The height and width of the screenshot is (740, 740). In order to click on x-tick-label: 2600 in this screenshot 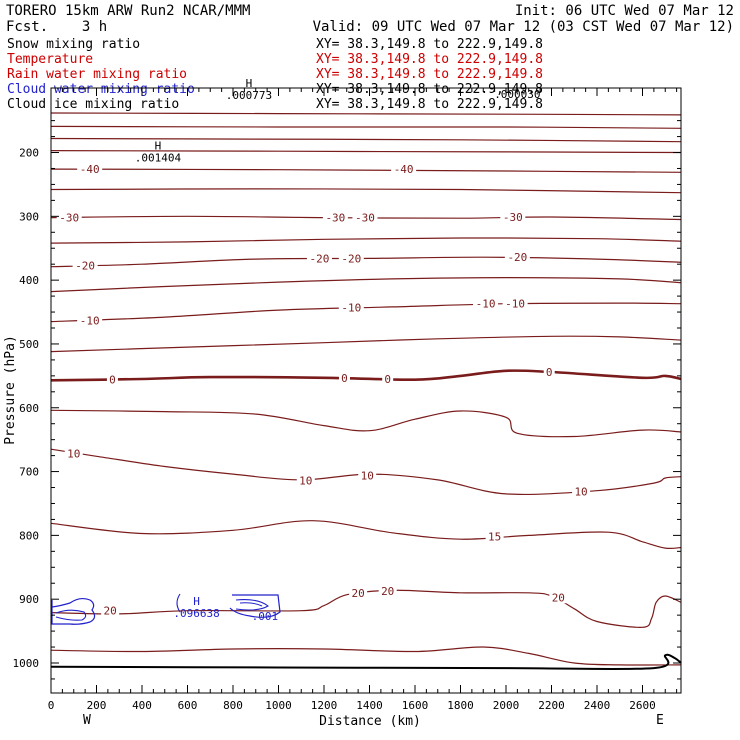, I will do `click(642, 705)`.